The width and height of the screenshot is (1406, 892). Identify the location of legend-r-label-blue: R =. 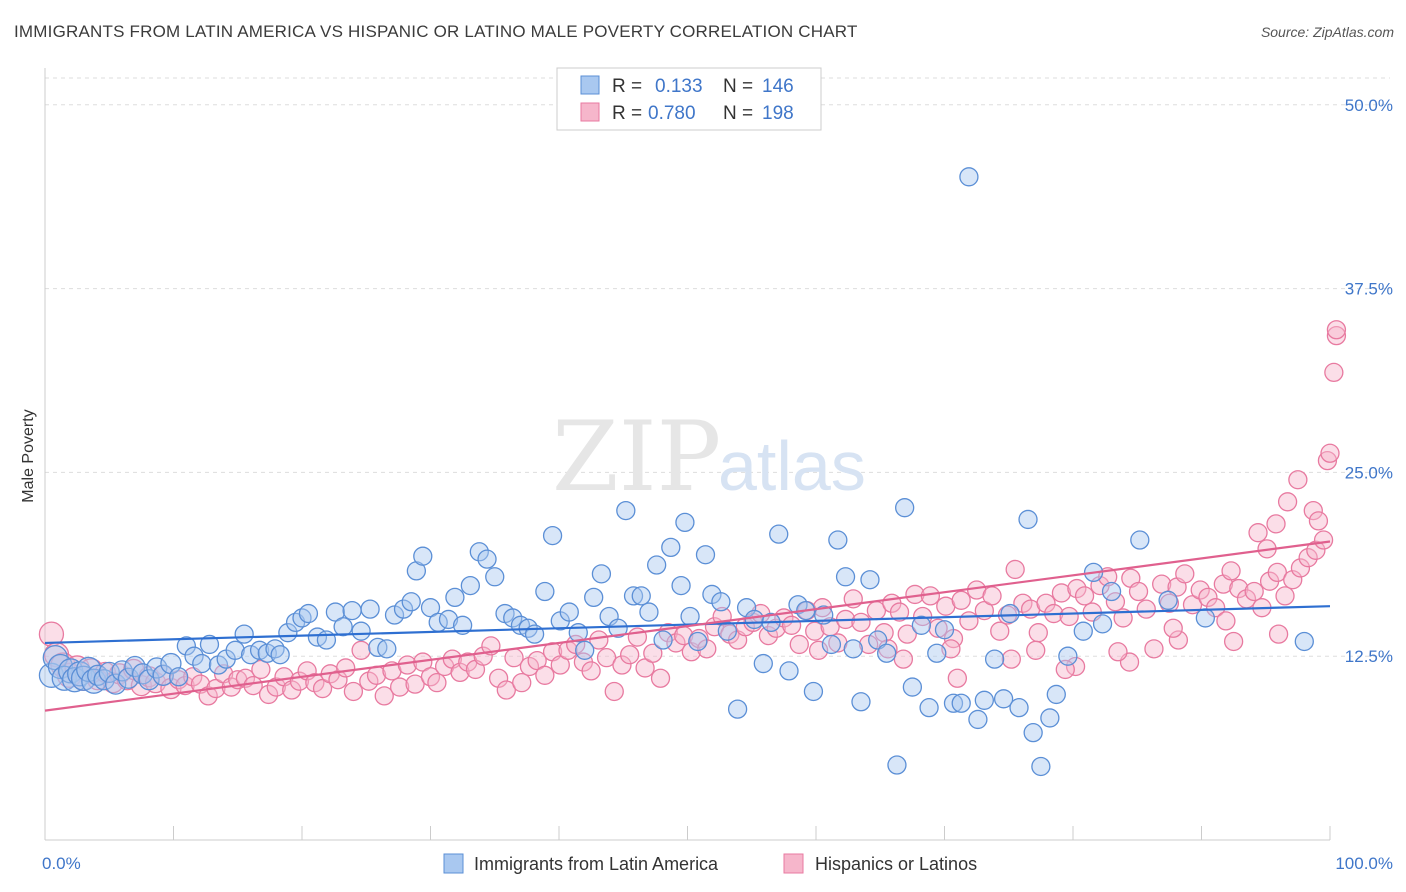
(627, 86).